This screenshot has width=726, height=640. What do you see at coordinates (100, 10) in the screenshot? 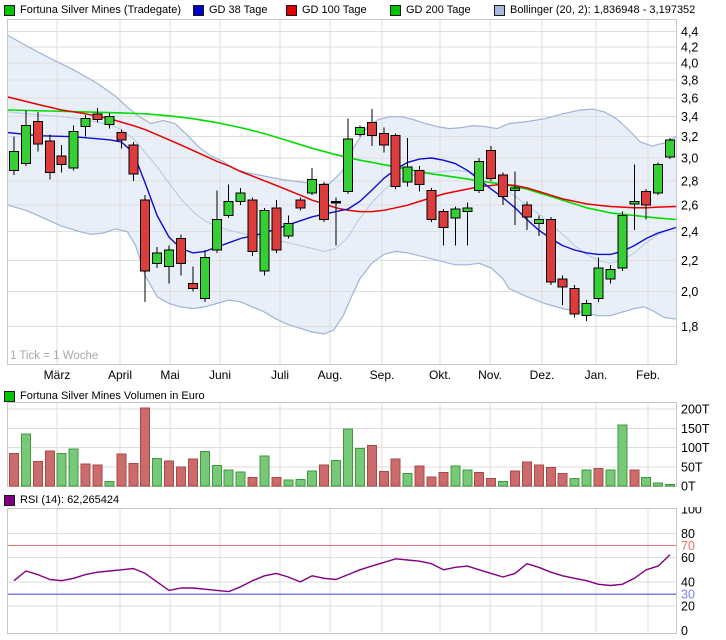
I see `legend-label: Fortuna Silver Mines (Tradegate)` at bounding box center [100, 10].